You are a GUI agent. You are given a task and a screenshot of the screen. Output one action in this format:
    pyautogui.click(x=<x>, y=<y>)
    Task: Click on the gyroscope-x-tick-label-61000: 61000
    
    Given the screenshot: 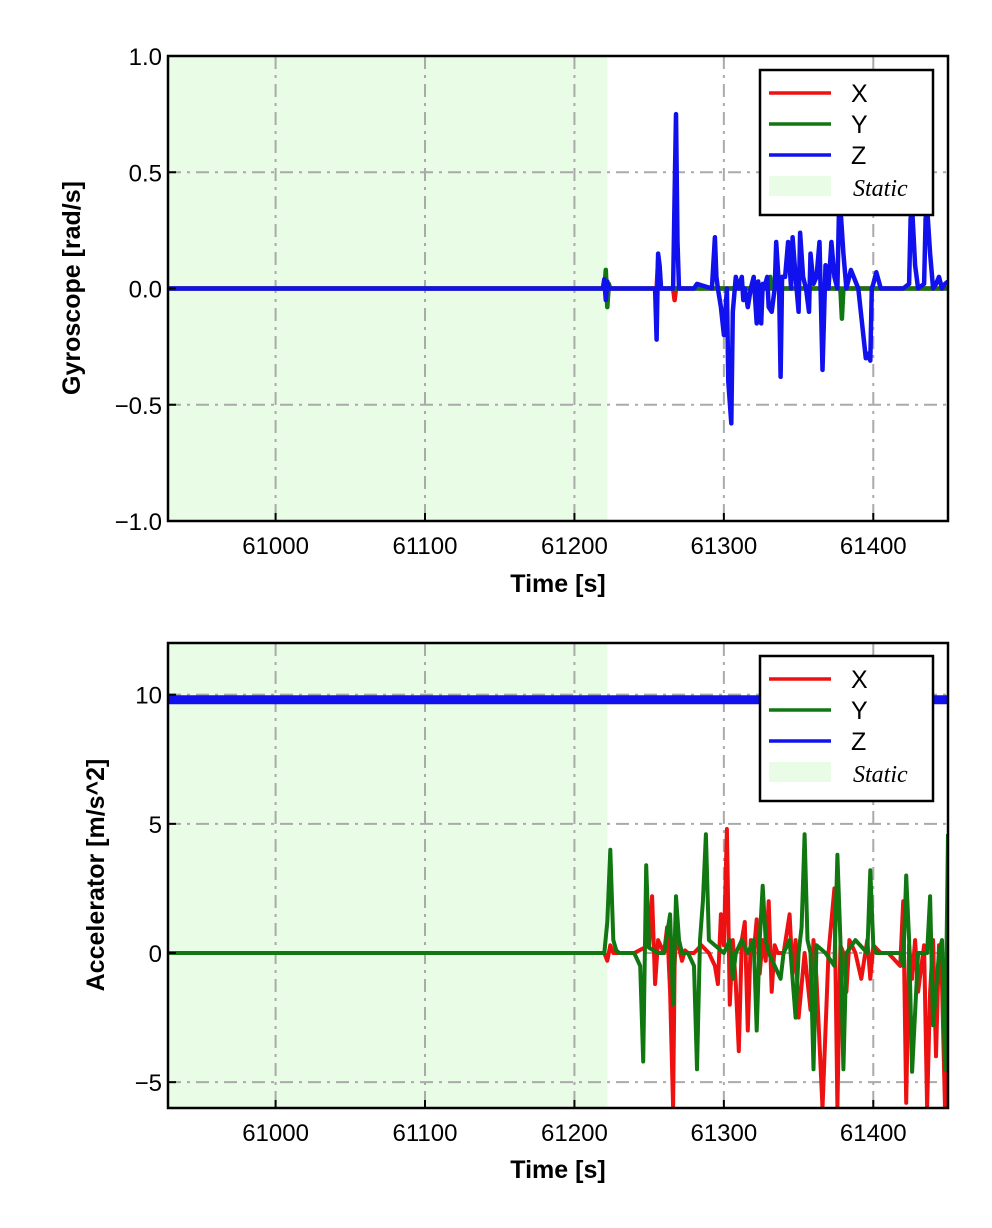 What is the action you would take?
    pyautogui.click(x=275, y=546)
    